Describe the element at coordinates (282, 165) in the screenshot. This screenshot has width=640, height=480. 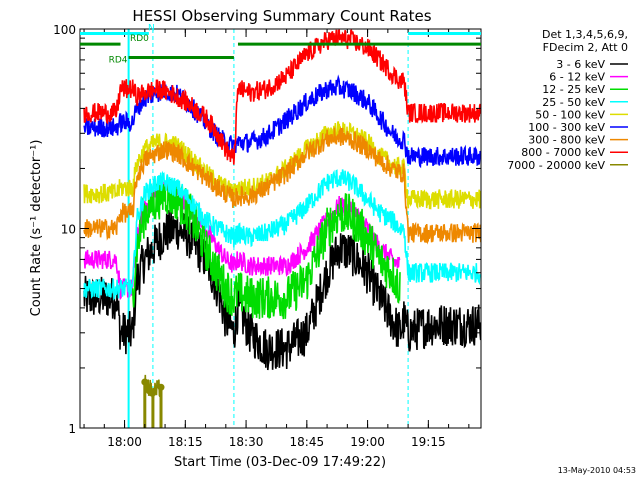
I see `series-line-50-100-kev` at that location.